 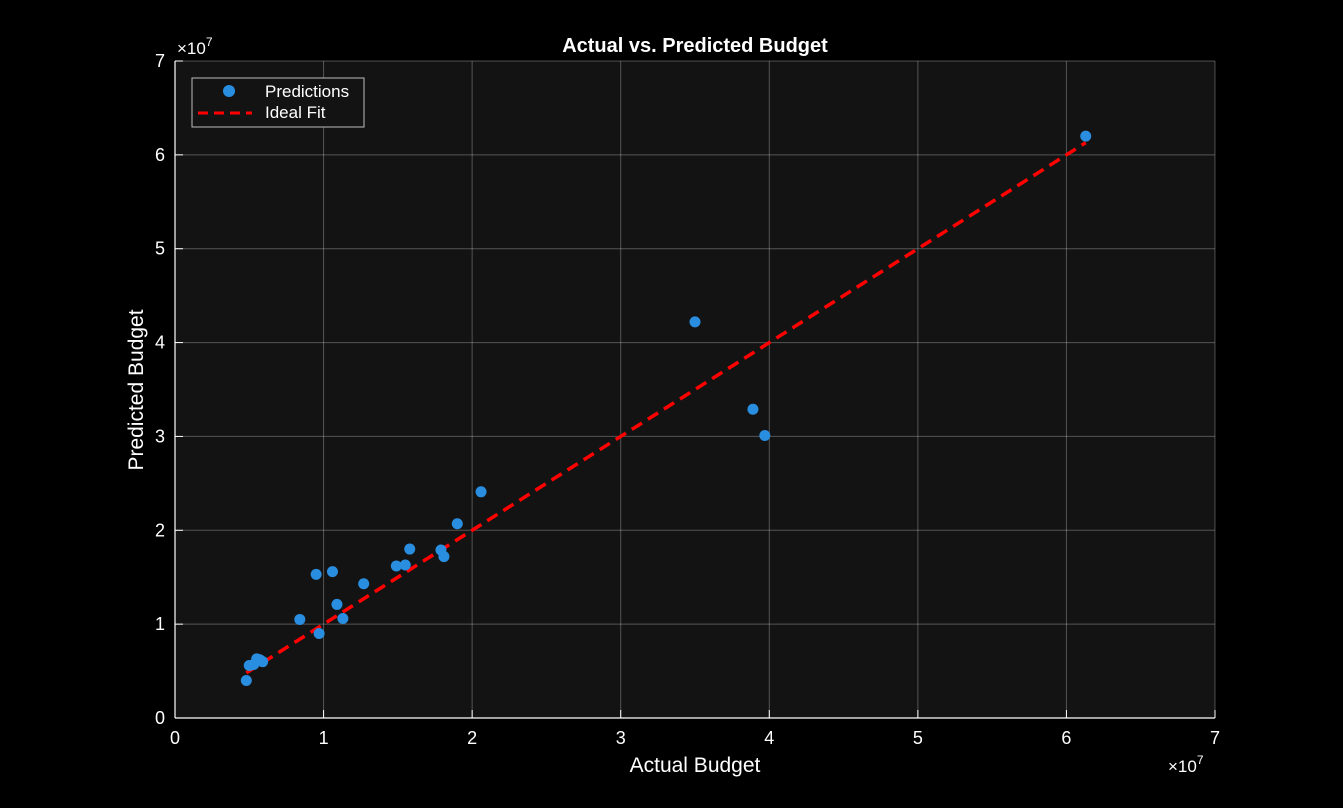 What do you see at coordinates (695, 46) in the screenshot?
I see `chart-title: Actual vs. Predicted Budget` at bounding box center [695, 46].